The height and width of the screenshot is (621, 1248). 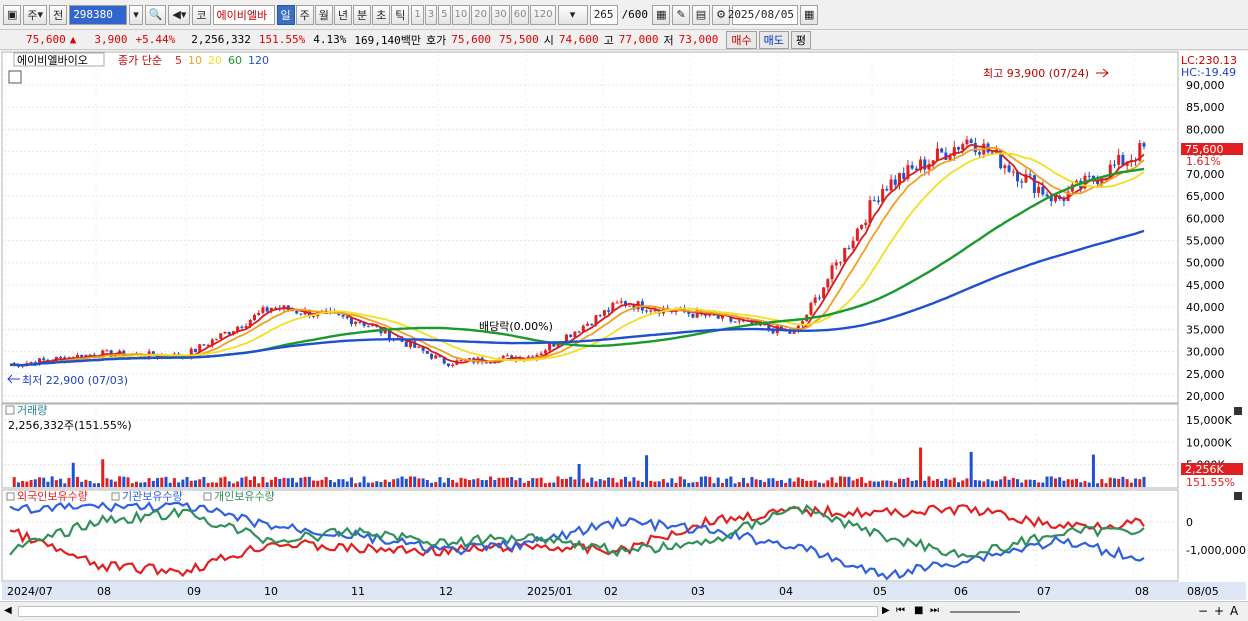 What do you see at coordinates (1234, 611) in the screenshot?
I see `font-size-icon: A` at bounding box center [1234, 611].